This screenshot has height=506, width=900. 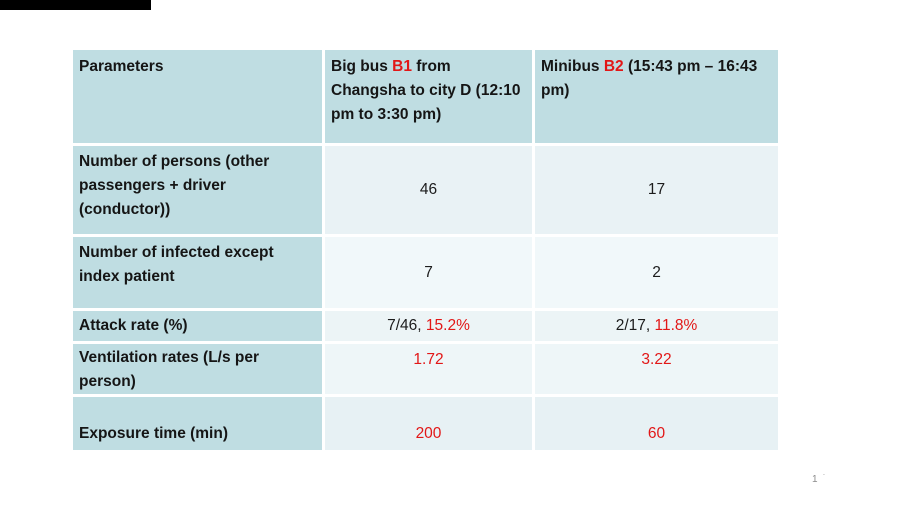 I want to click on header-parameters-label: Parameters, so click(x=121, y=66).